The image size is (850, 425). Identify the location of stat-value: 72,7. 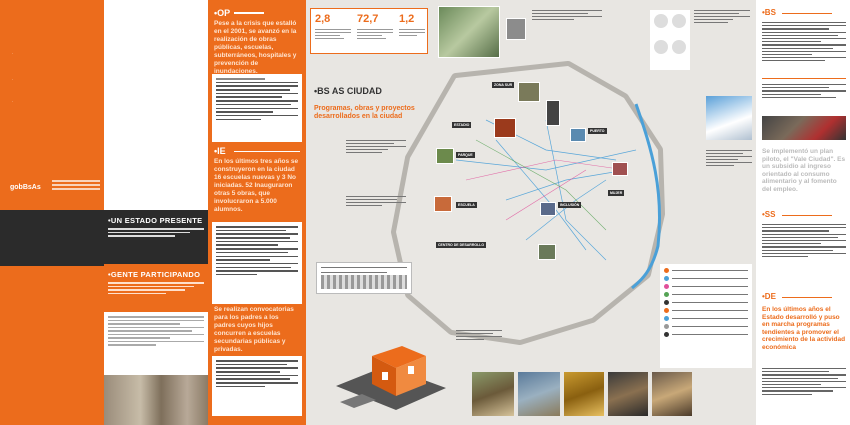
(368, 19).